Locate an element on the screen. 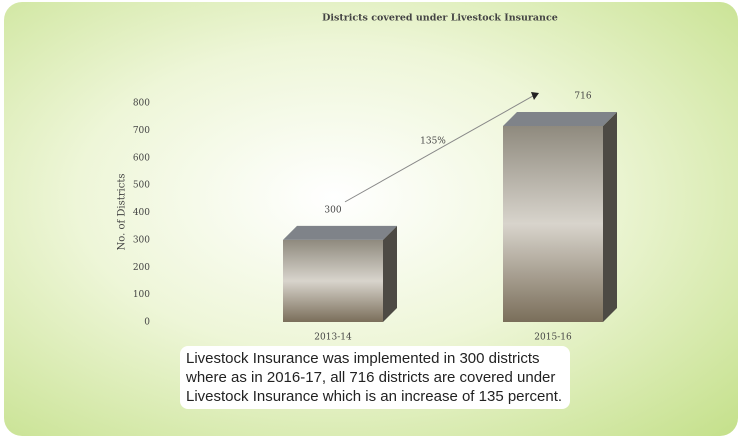 The image size is (742, 441). y-tick-label: 800 is located at coordinates (141, 104).